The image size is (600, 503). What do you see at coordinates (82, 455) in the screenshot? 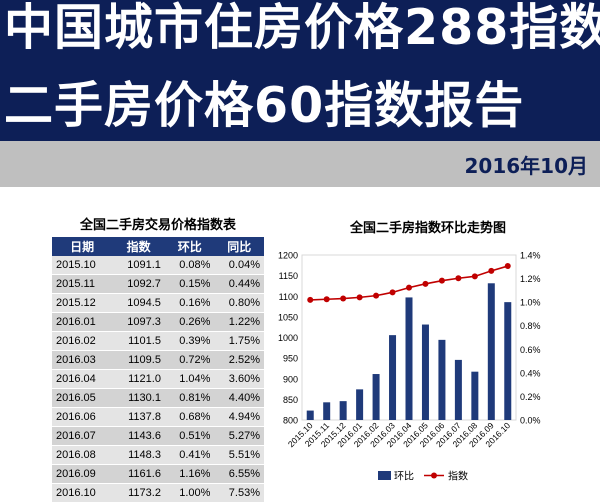
I see `cell-date: 2016.08` at bounding box center [82, 455].